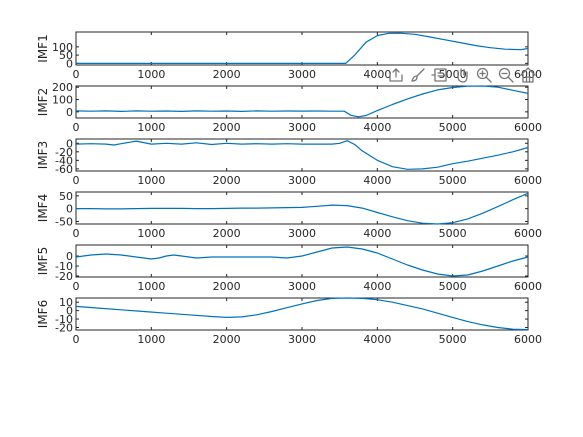  I want to click on datatip-icon, so click(439, 75).